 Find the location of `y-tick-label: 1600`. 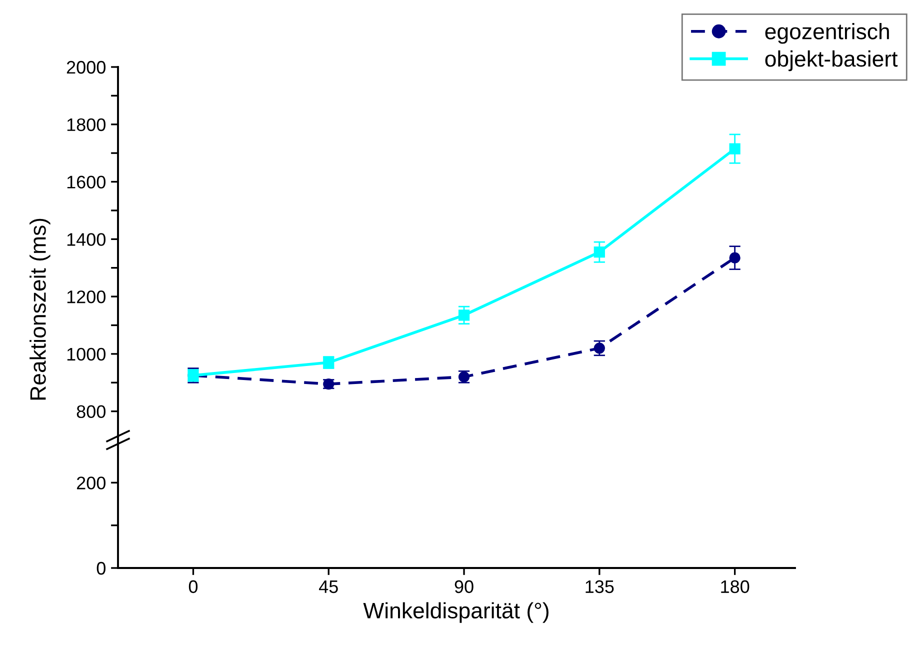

y-tick-label: 1600 is located at coordinates (86, 182).